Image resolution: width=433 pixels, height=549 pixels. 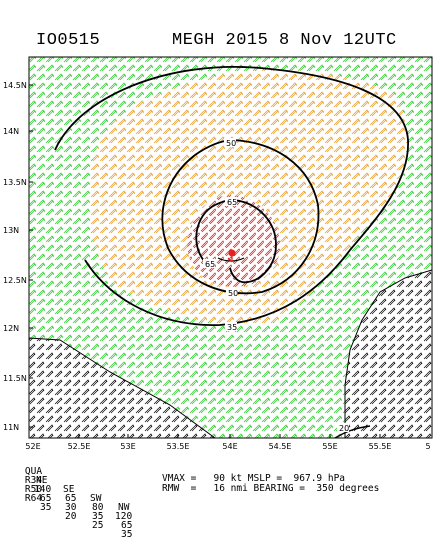 What do you see at coordinates (254, 478) in the screenshot?
I see `intensity-line-1: VMAX = 90 kt MSLP = 967.9 hPa` at bounding box center [254, 478].